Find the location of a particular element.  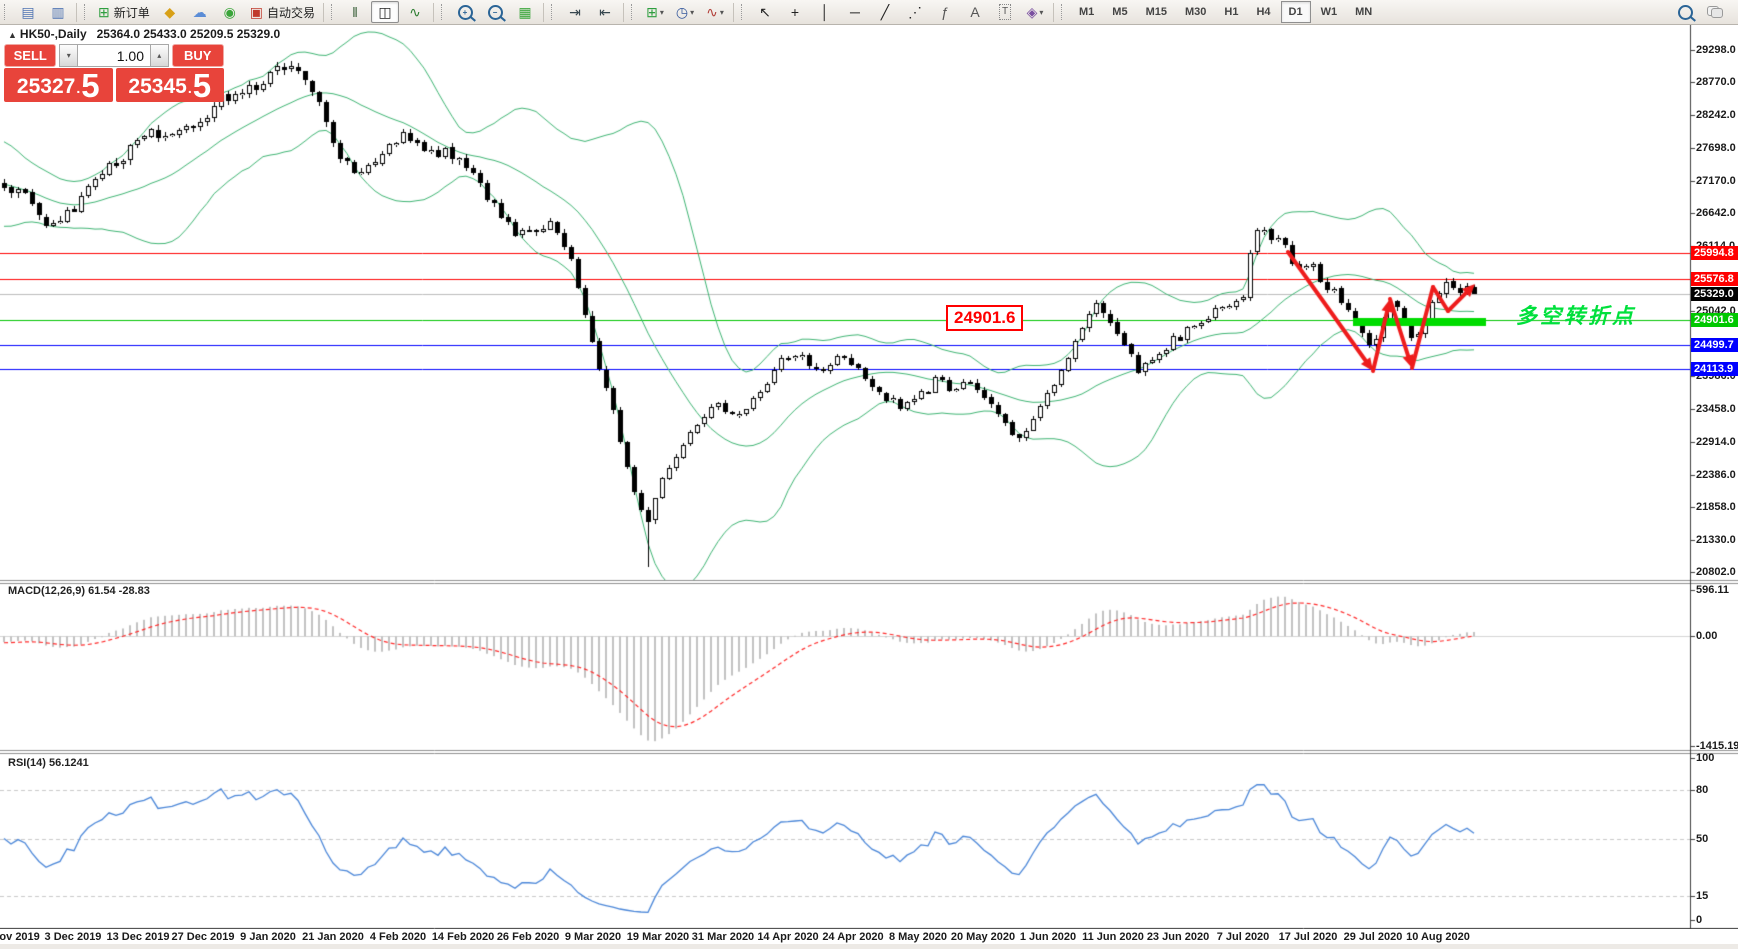

volume-increase-button: ▴ is located at coordinates (159, 55).